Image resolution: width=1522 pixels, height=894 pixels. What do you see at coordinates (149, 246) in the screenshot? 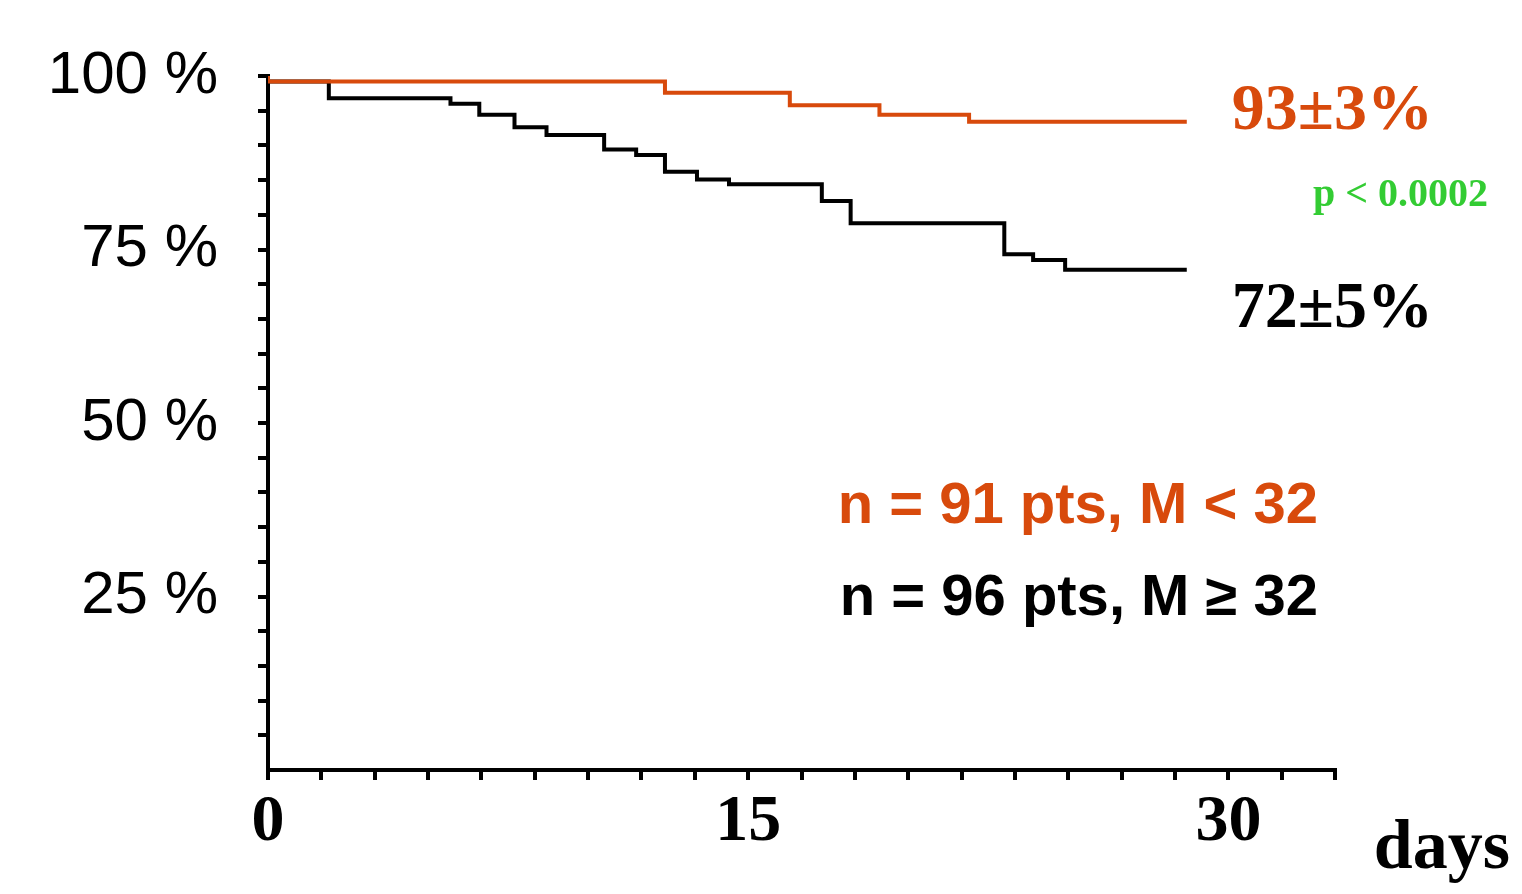
I see `y-tick-label: 75 %` at bounding box center [149, 246].